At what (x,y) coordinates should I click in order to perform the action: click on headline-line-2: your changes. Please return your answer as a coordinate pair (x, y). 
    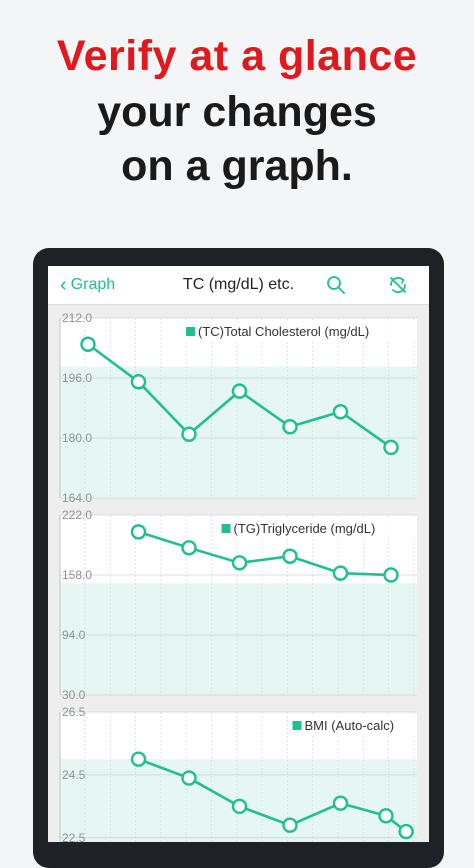
    Looking at the image, I should click on (237, 112).